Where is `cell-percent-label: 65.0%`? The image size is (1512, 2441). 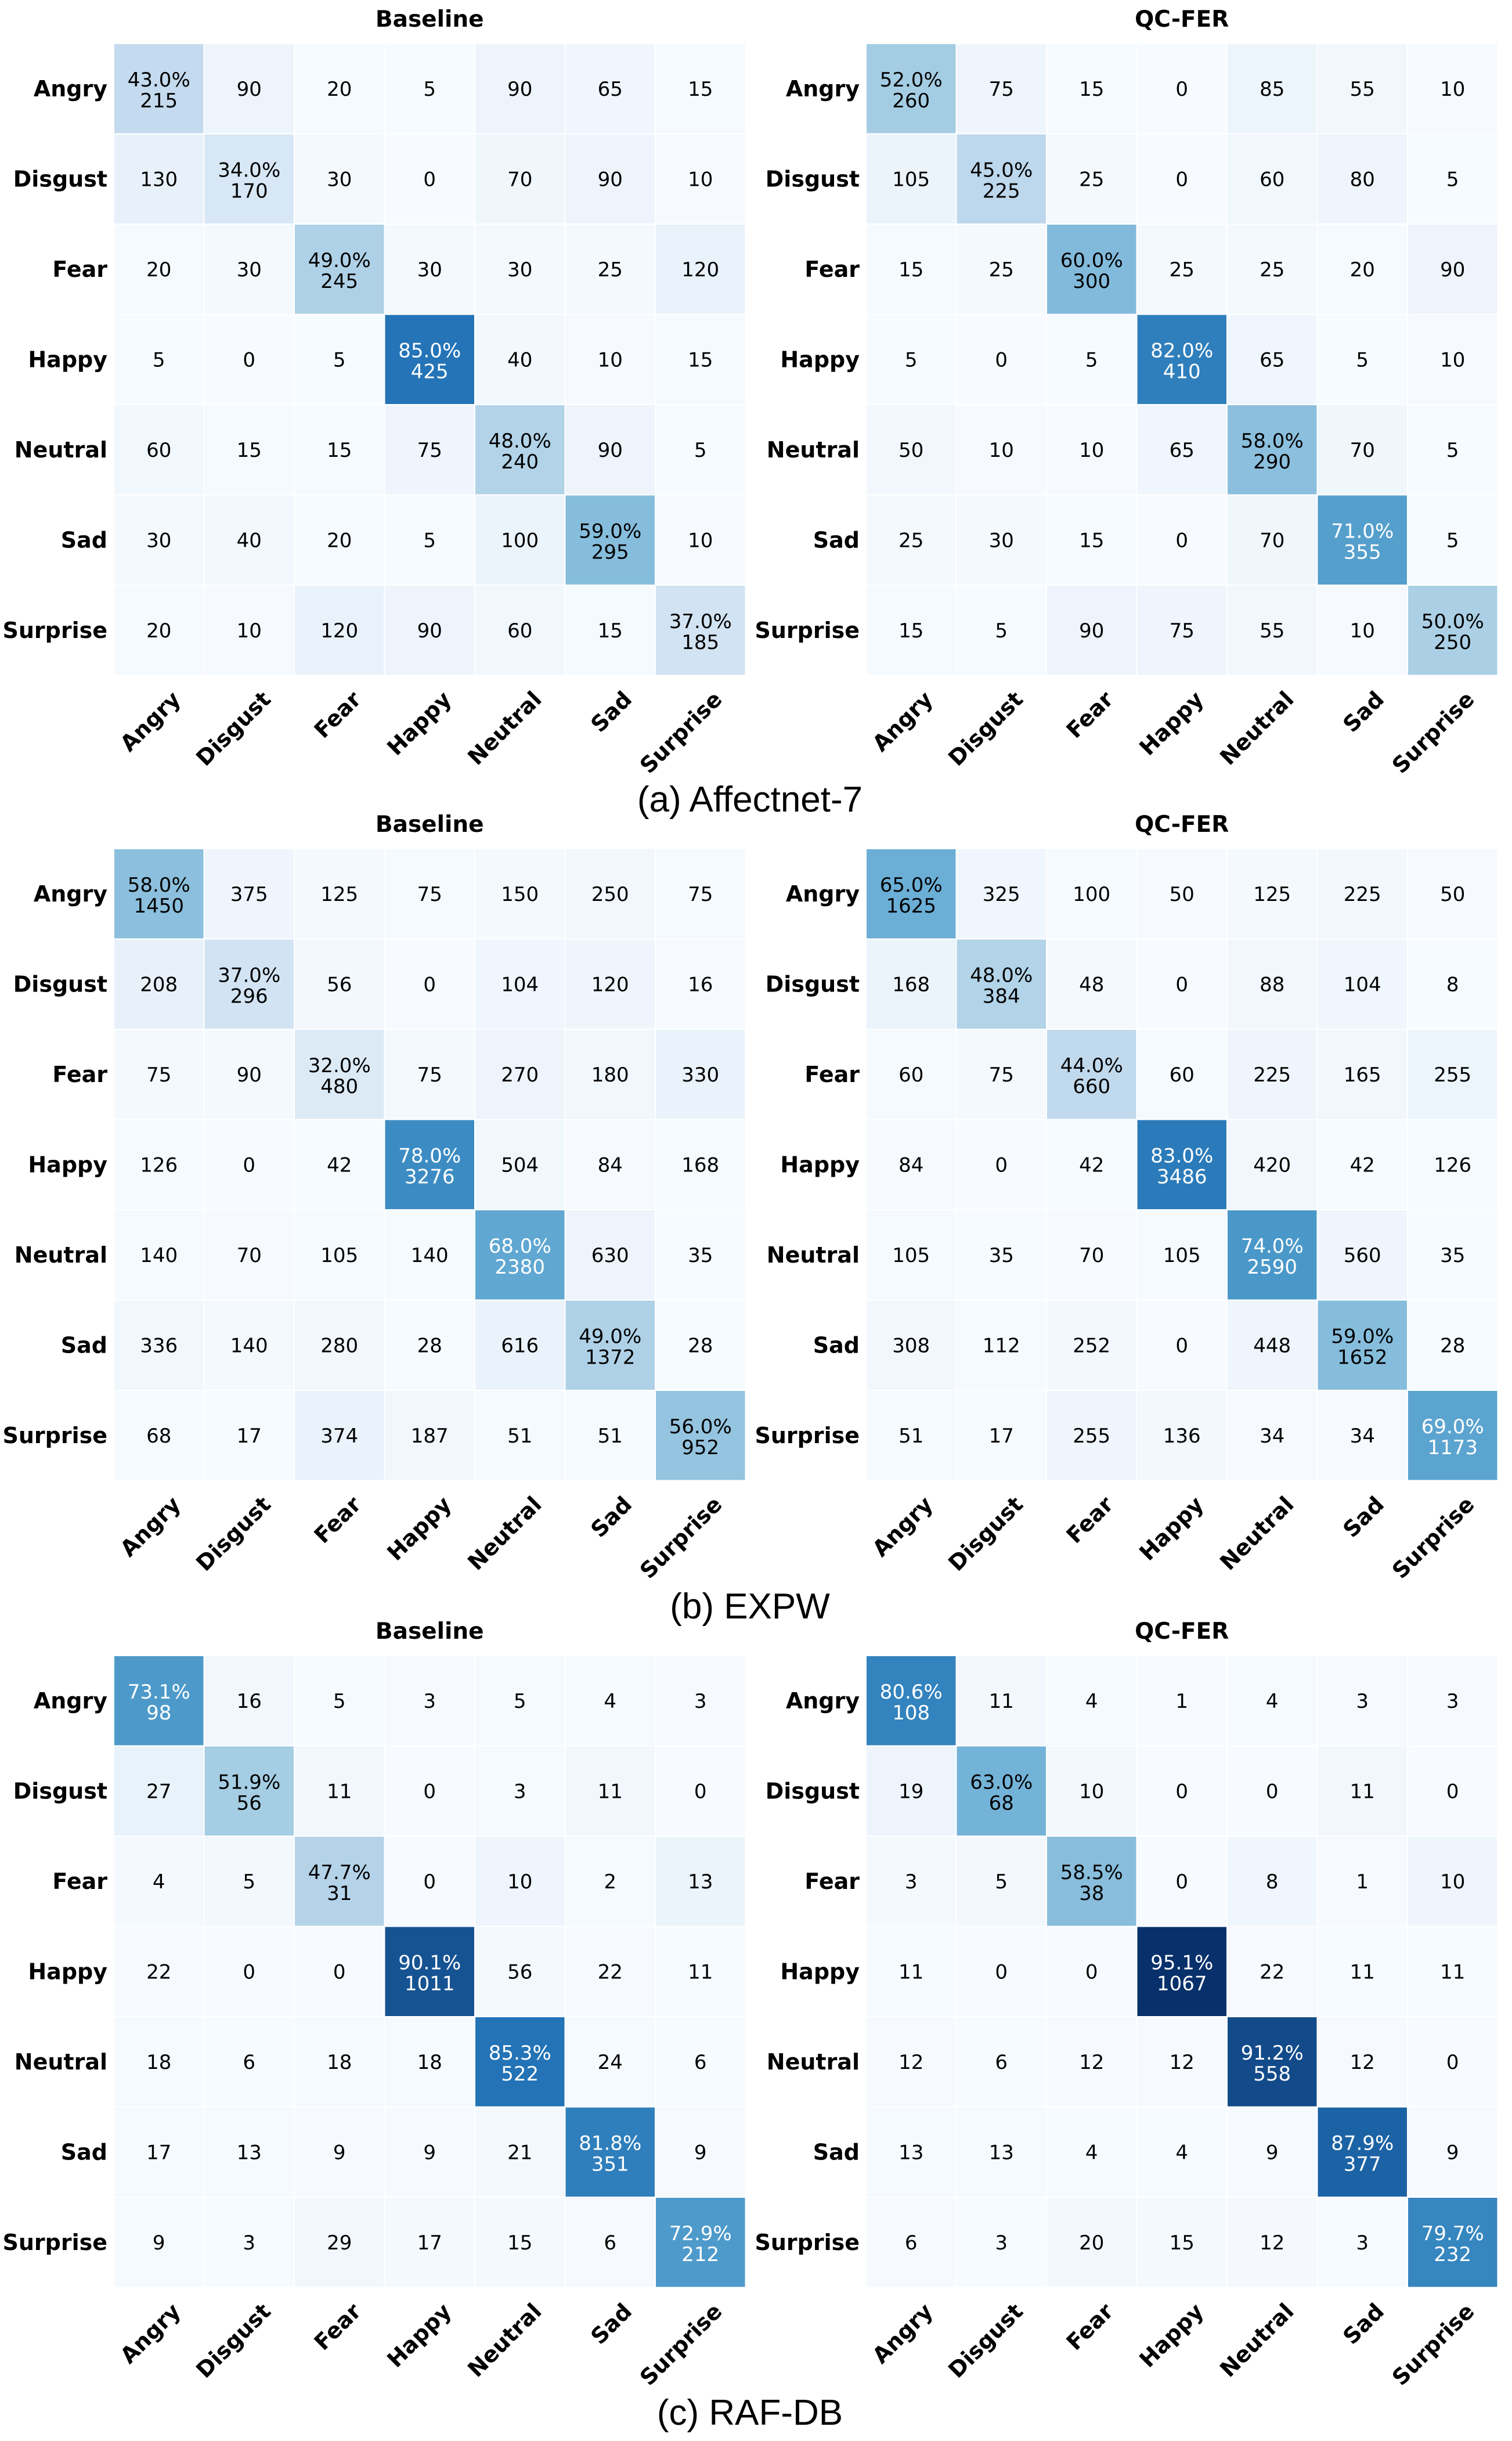 cell-percent-label: 65.0% is located at coordinates (911, 885).